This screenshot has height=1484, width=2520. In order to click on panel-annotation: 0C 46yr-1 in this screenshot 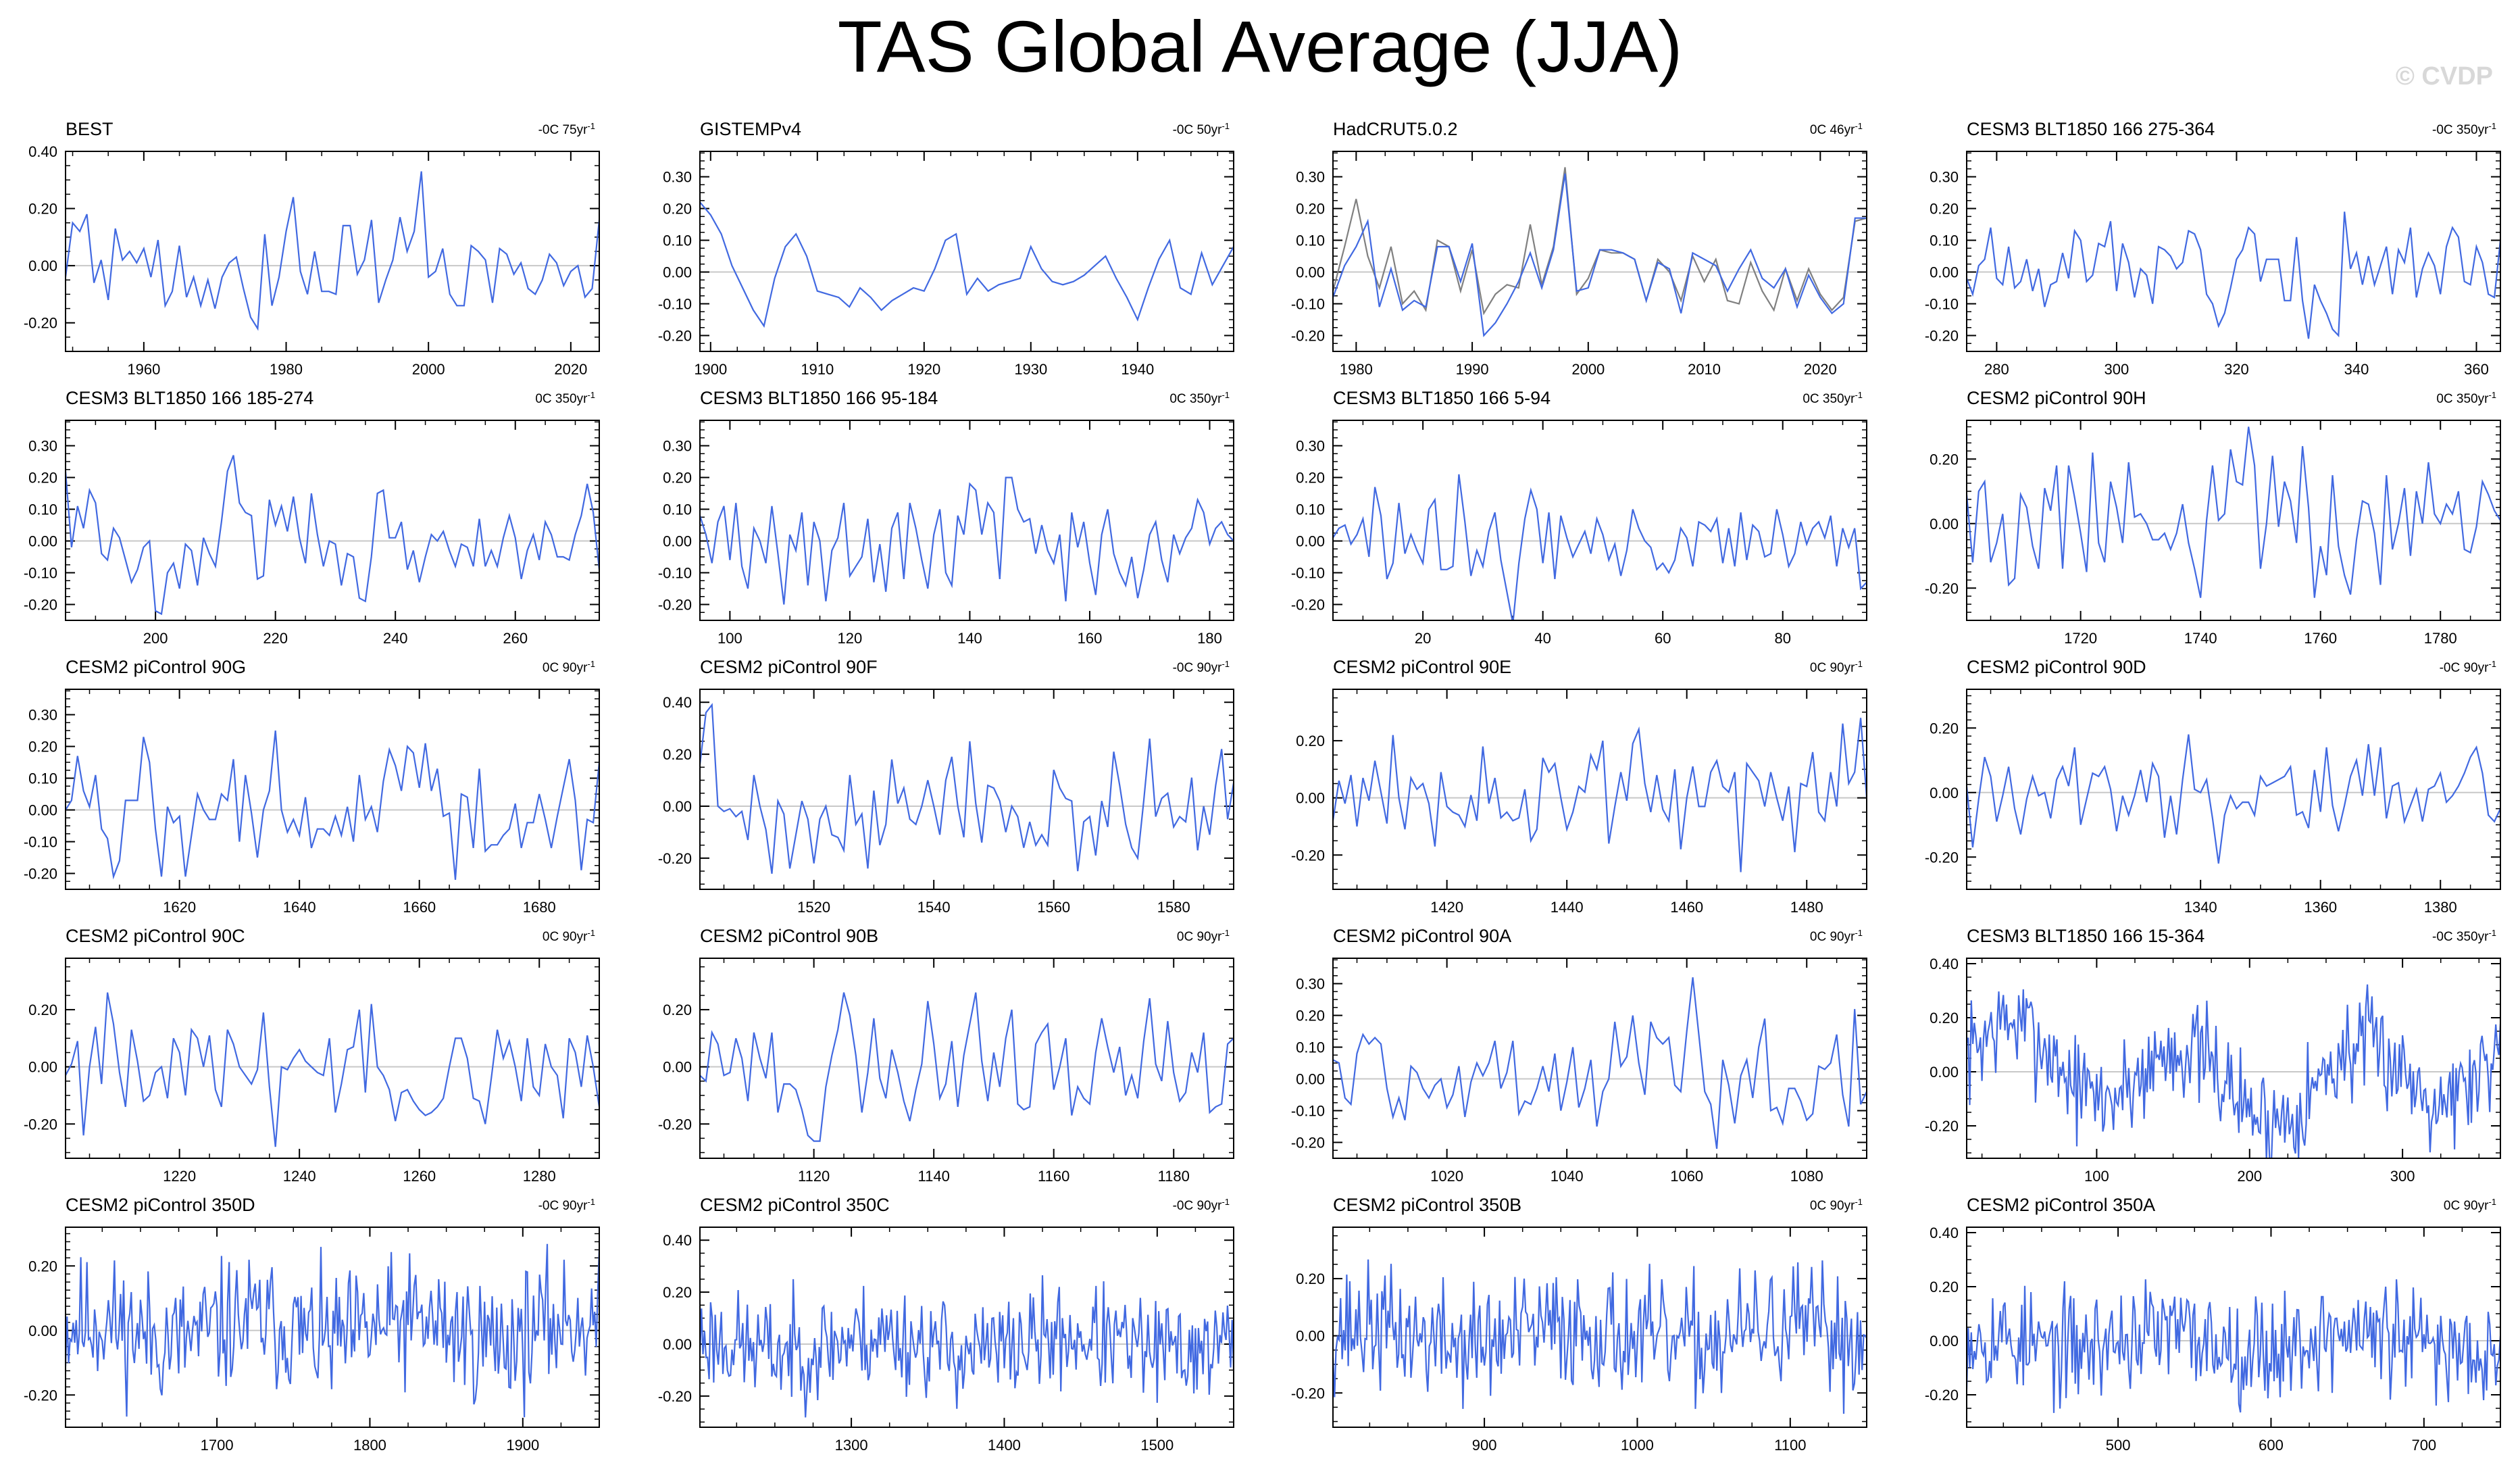, I will do `click(1836, 129)`.